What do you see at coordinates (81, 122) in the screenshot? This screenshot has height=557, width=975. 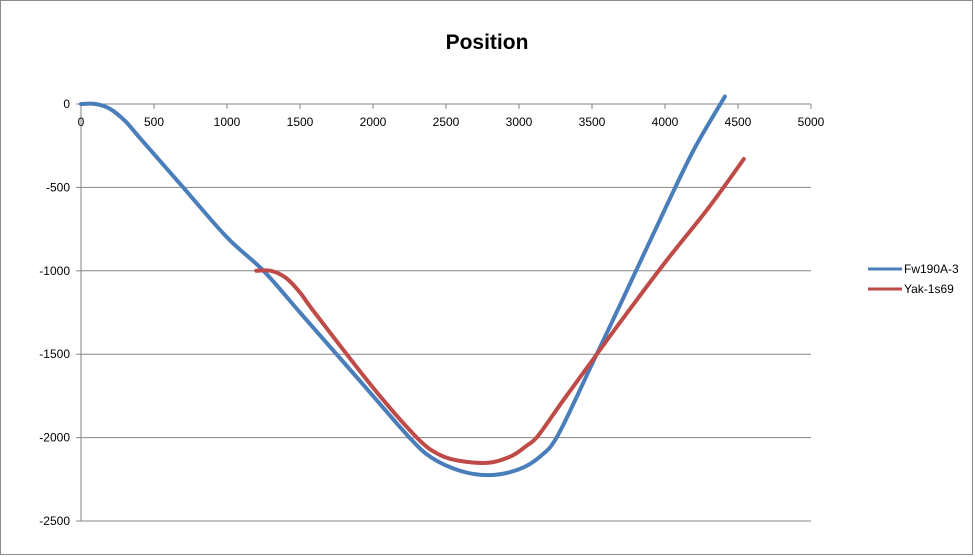 I see `x-tick-label: 0` at bounding box center [81, 122].